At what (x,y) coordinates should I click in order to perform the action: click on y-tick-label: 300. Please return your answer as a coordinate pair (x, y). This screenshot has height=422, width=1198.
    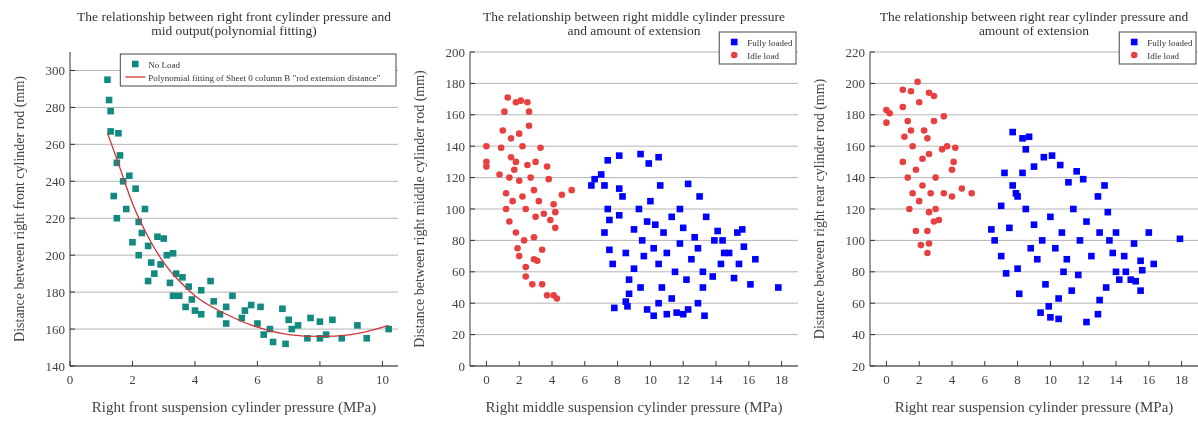
    Looking at the image, I should click on (55, 70).